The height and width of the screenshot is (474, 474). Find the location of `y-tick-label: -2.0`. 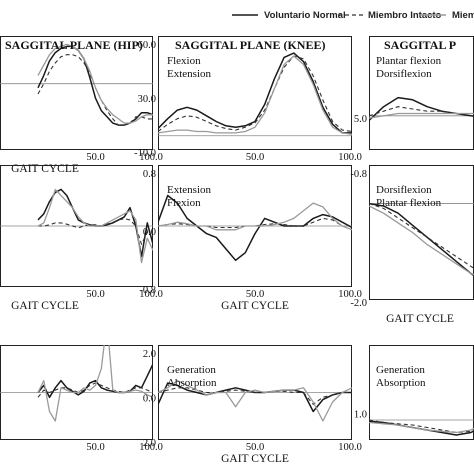

y-tick-label: -2.0 is located at coordinates (358, 303).